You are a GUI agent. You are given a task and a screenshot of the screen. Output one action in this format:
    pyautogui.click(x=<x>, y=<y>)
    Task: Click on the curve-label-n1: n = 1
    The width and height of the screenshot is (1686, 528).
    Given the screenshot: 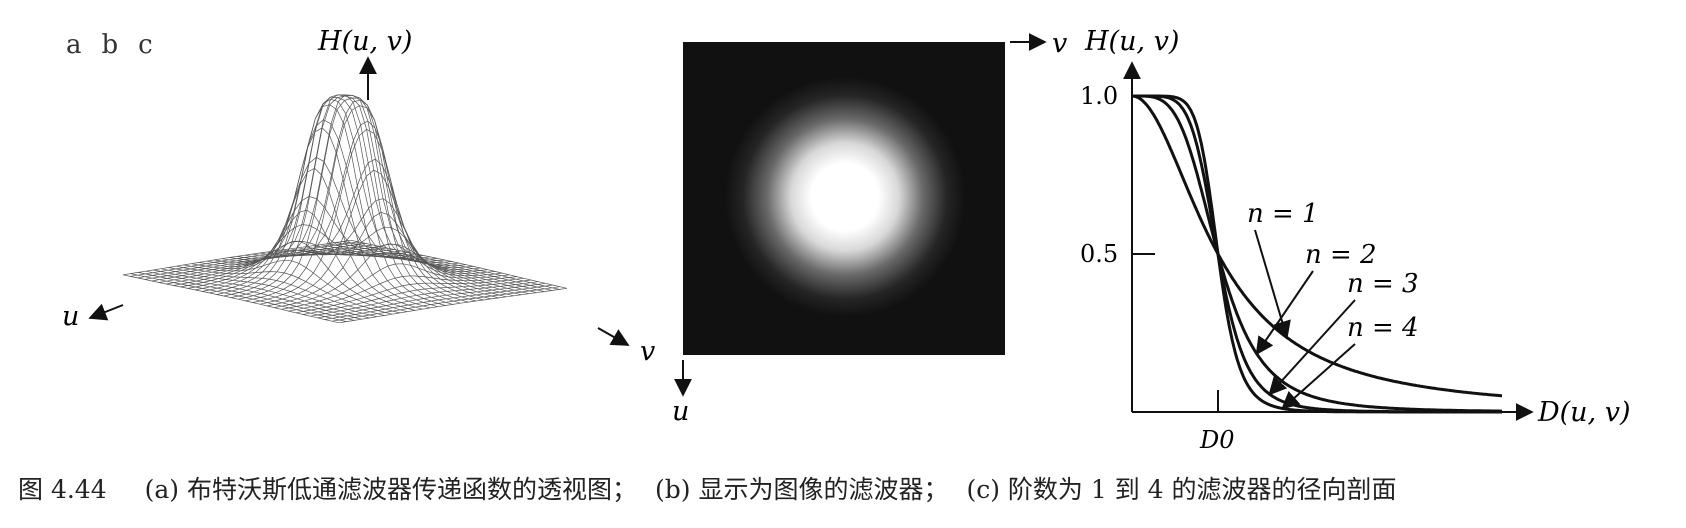 What is the action you would take?
    pyautogui.click(x=1283, y=214)
    